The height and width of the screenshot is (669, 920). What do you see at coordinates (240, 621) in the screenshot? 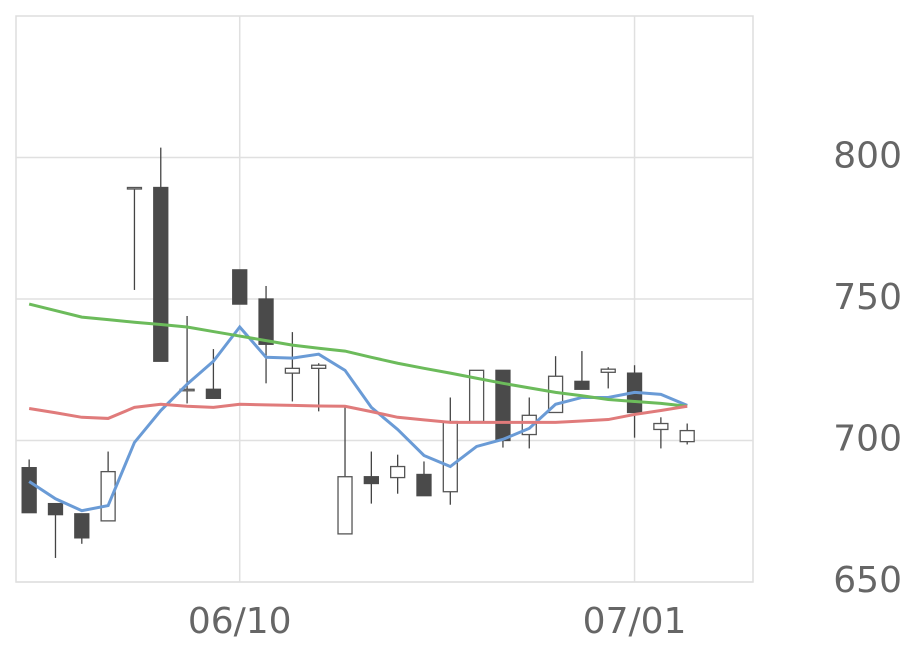
I see `x-tick-label: 06/10` at bounding box center [240, 621].